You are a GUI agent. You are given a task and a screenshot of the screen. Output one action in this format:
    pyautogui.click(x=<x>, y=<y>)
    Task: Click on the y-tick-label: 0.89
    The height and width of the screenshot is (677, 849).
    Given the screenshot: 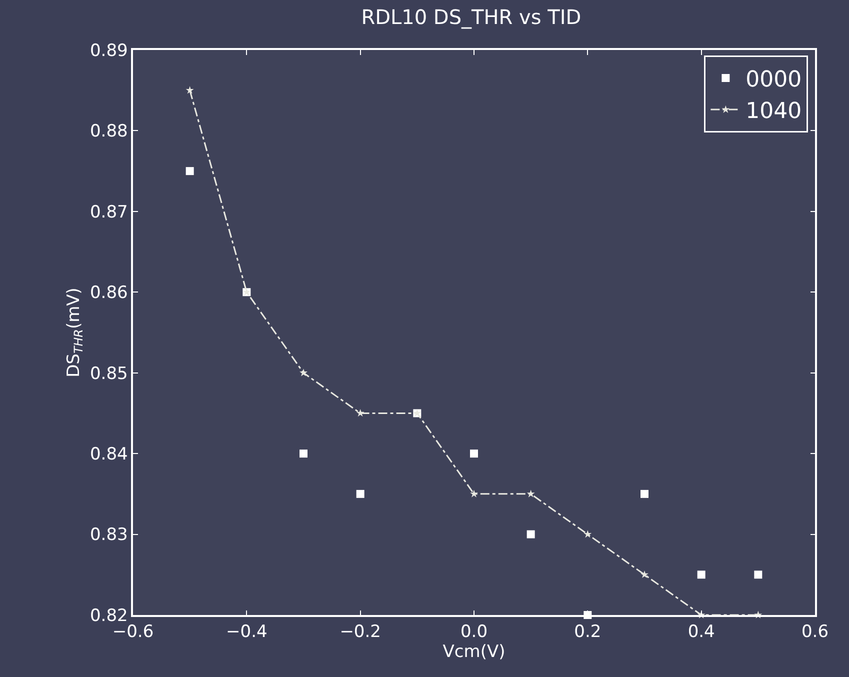 What is the action you would take?
    pyautogui.click(x=109, y=50)
    